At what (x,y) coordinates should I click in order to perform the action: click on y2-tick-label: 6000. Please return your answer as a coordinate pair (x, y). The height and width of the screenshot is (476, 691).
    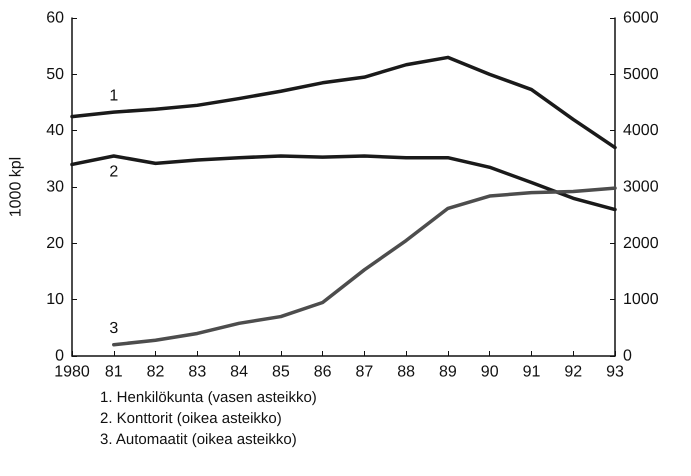
    Looking at the image, I should click on (641, 18).